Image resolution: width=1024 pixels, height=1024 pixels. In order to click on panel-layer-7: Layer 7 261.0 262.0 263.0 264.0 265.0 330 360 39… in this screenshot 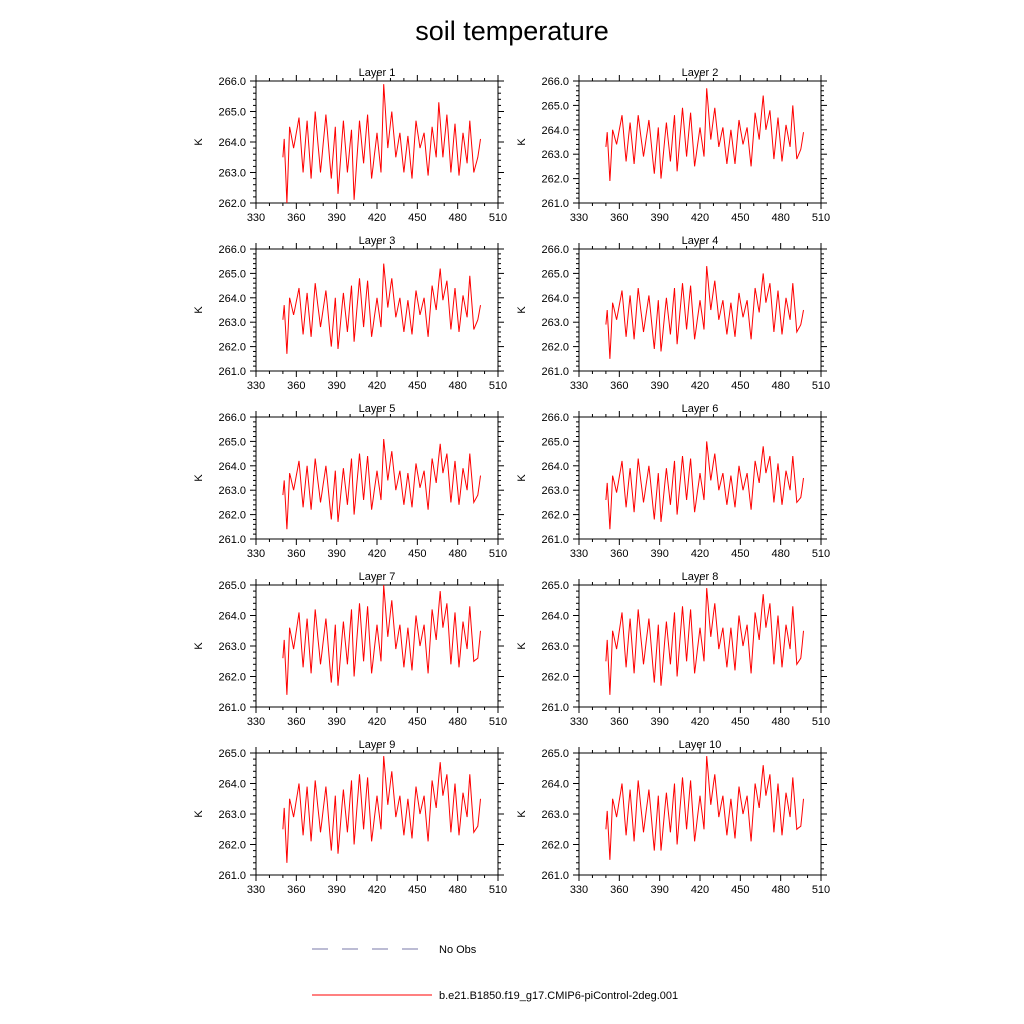, I will do `click(350, 649)`.